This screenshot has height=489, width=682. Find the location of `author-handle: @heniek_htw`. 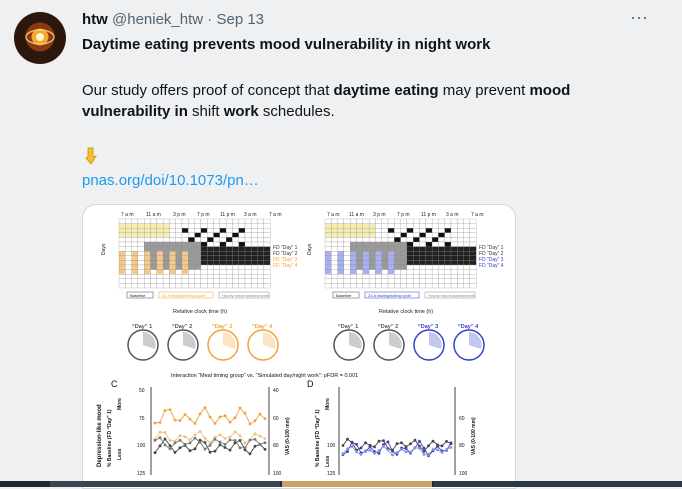

author-handle: @heniek_htw is located at coordinates (158, 19).